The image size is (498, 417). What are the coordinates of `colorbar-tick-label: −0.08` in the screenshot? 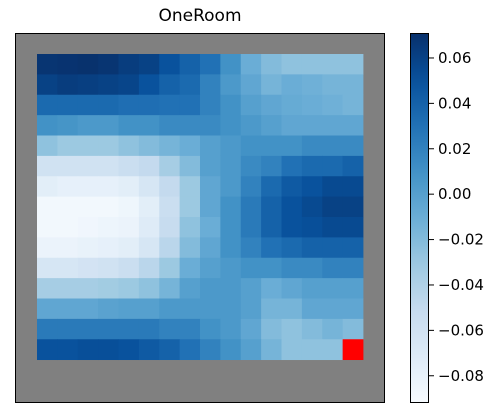 It's located at (461, 376).